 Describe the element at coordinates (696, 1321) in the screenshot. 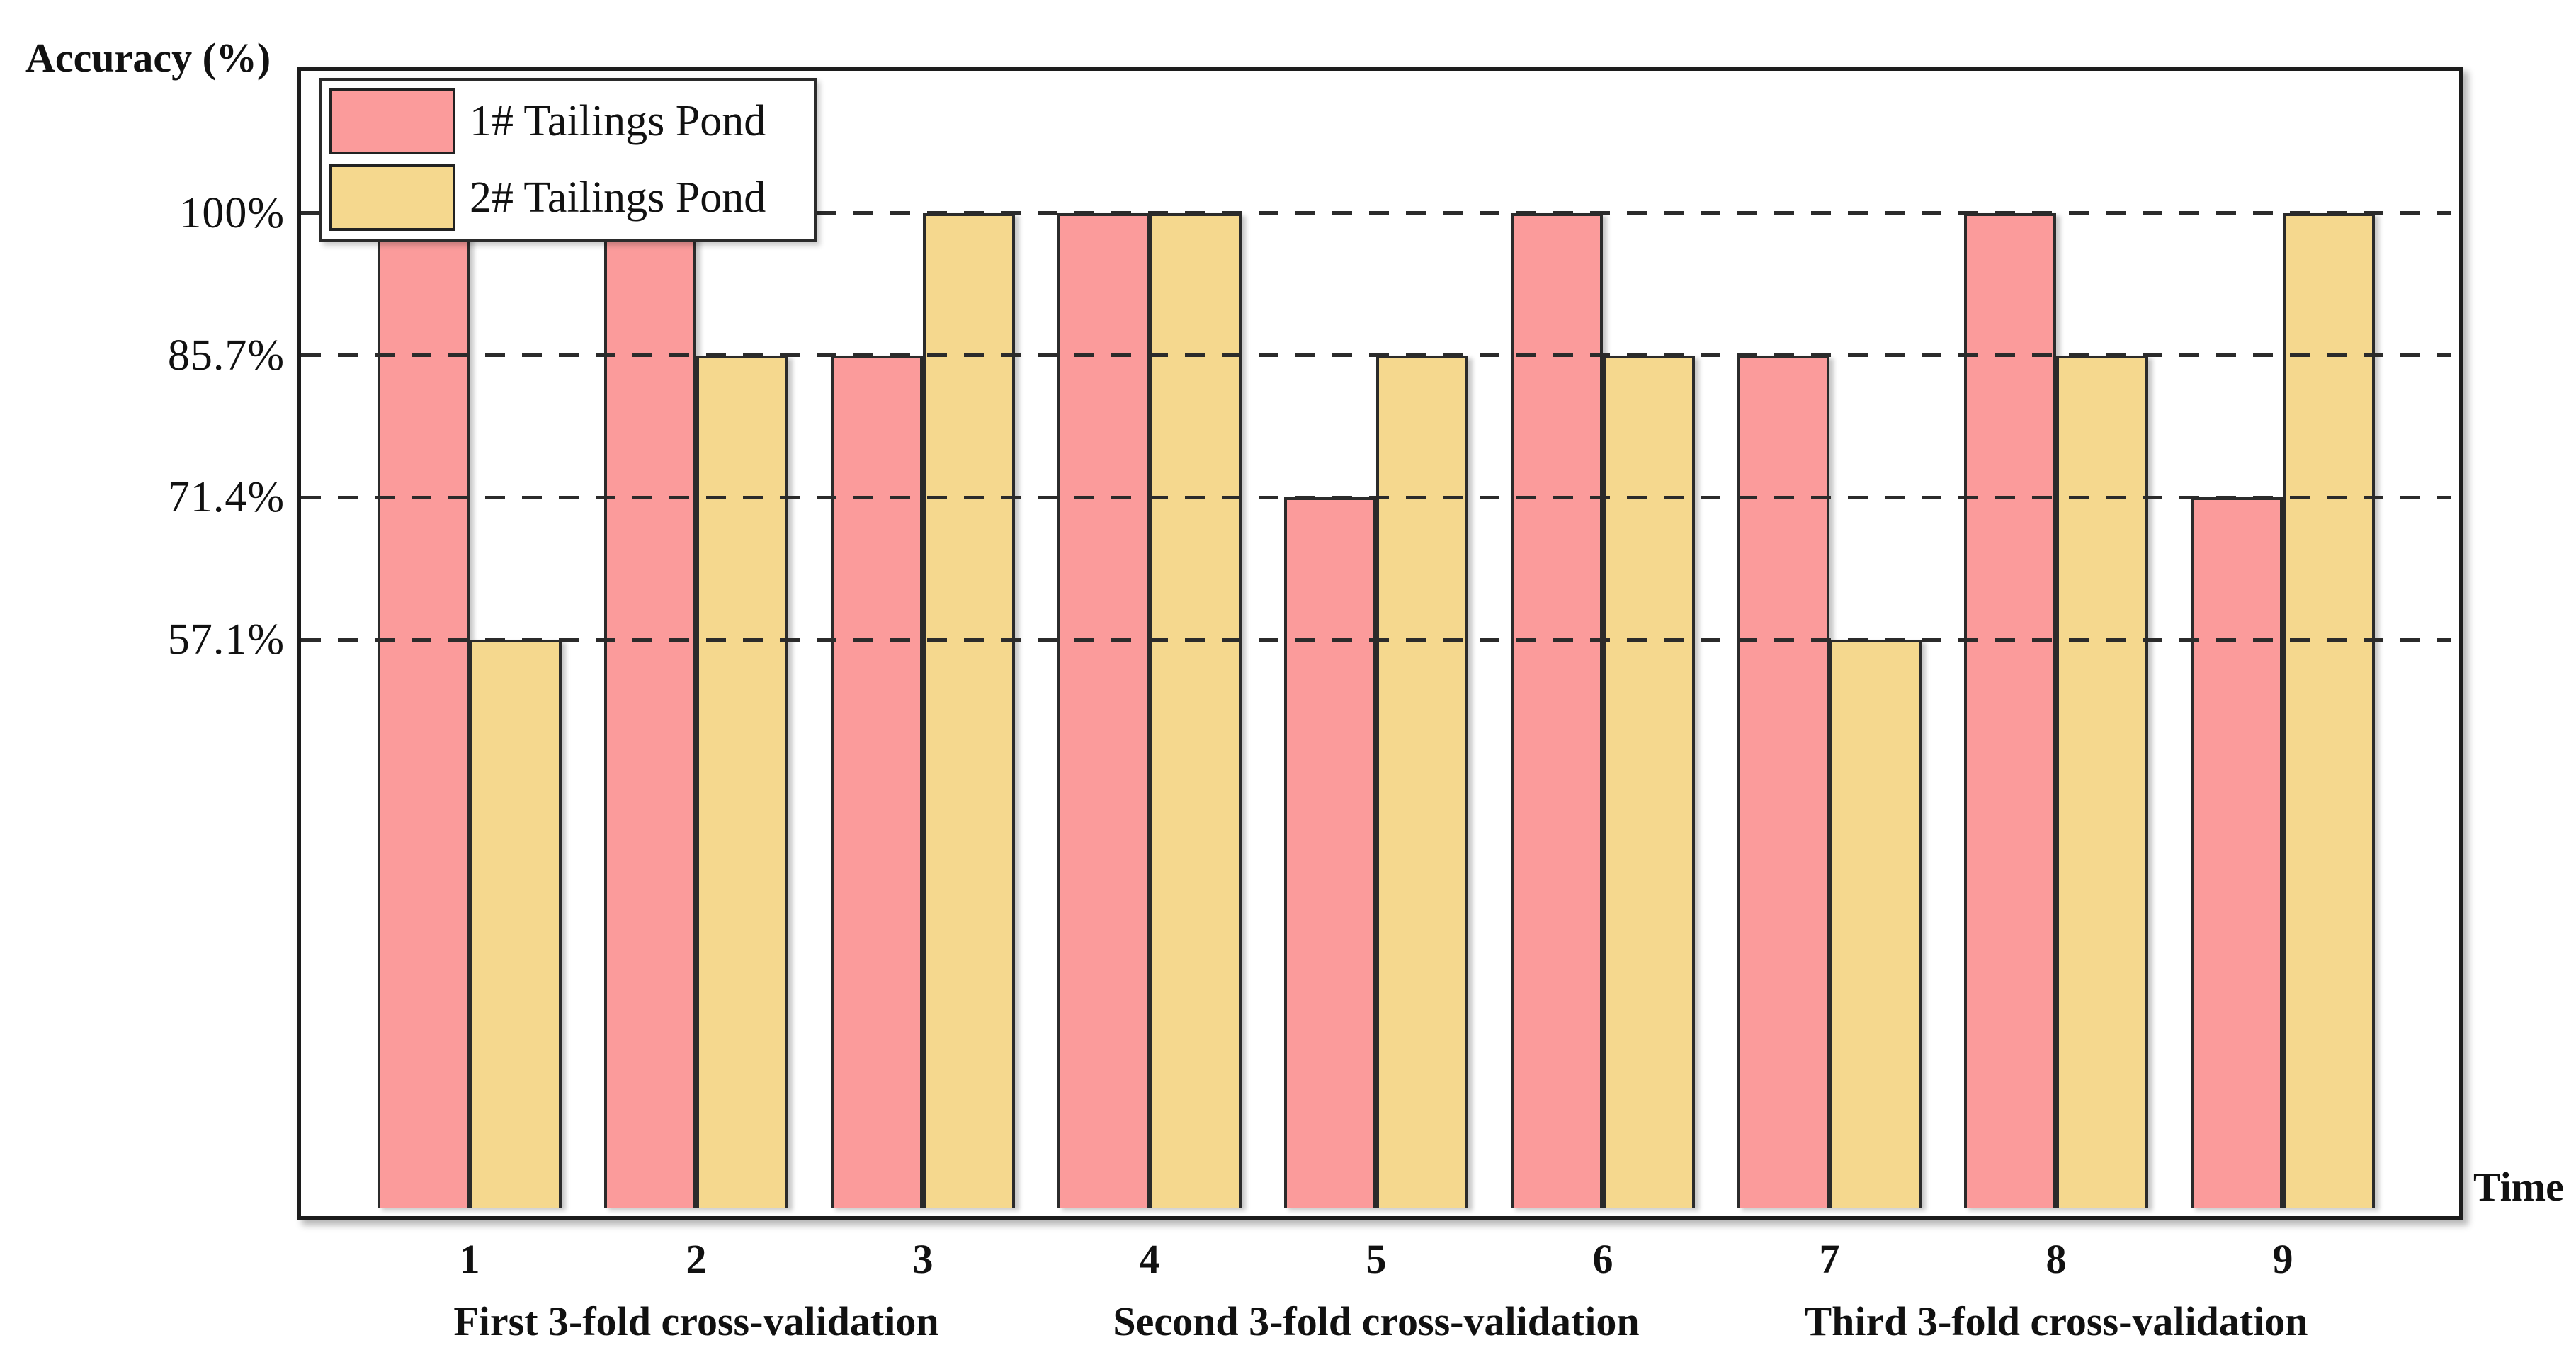

I see `group-label: First 3-fold cross-validation` at that location.